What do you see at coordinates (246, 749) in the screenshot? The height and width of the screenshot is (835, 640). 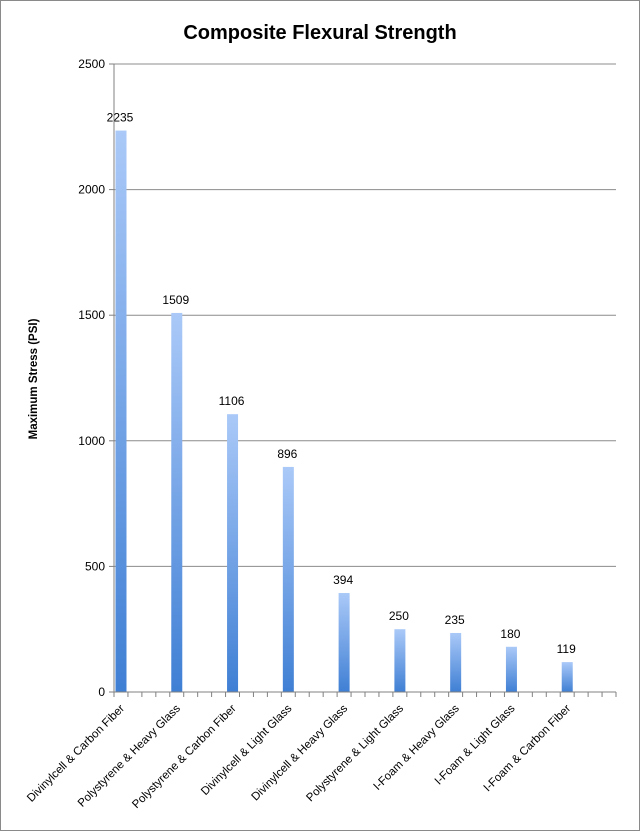 I see `x-tick-label: Divinylcell & Light Glass` at bounding box center [246, 749].